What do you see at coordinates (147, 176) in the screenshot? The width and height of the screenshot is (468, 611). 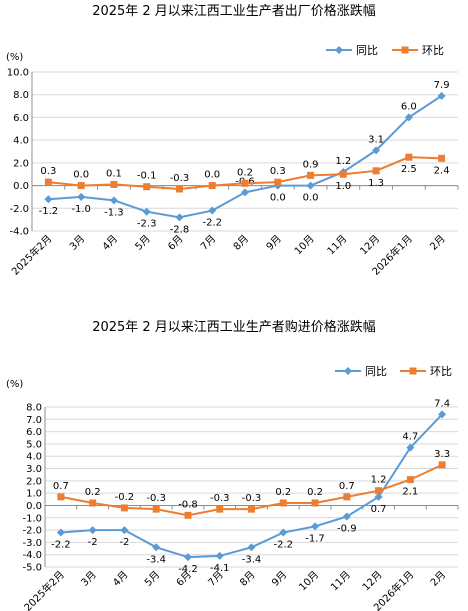 I see `mom-data-label: -0.1` at bounding box center [147, 176].